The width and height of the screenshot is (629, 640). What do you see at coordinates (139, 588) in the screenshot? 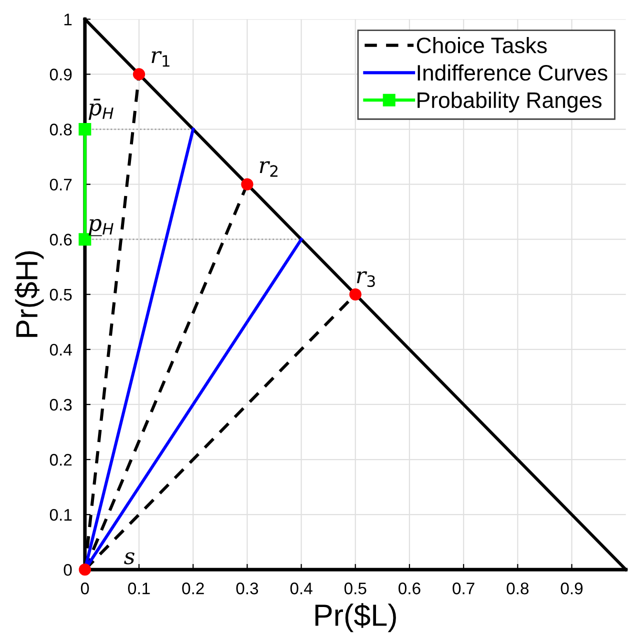
I see `x-tick-label: 0.1` at bounding box center [139, 588].